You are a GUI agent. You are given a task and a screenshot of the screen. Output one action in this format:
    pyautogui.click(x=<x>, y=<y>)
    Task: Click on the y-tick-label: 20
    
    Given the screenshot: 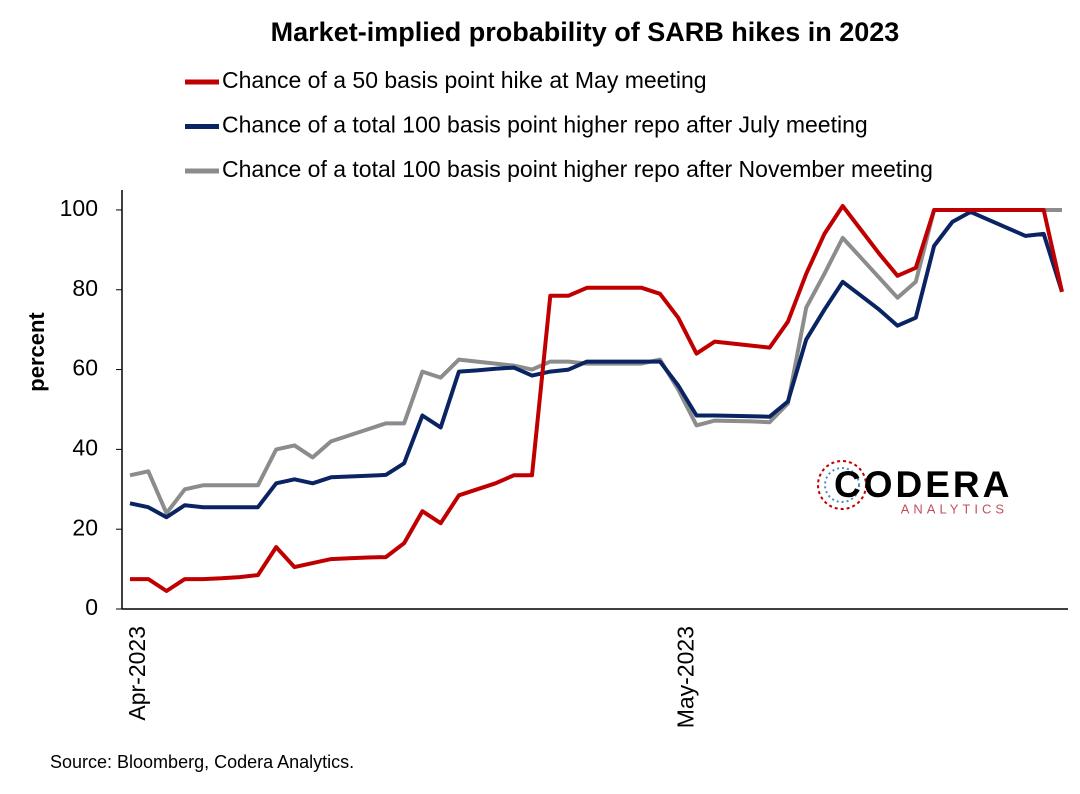 What is the action you would take?
    pyautogui.click(x=85, y=527)
    